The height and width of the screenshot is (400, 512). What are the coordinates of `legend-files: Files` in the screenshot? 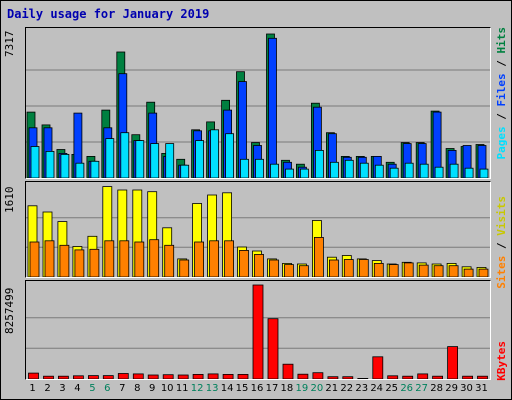 It's located at (501, 90).